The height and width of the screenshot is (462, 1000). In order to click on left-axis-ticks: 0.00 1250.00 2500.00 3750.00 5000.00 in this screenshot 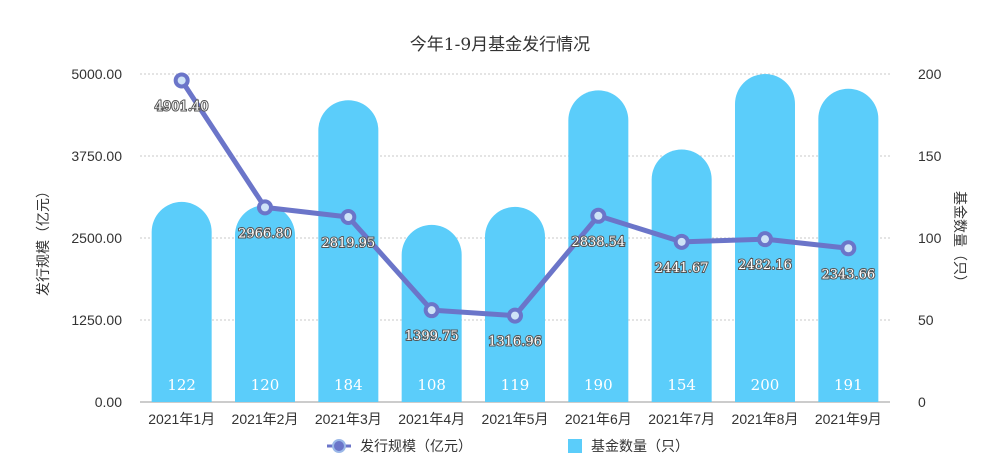, I will do `click(96, 238)`.